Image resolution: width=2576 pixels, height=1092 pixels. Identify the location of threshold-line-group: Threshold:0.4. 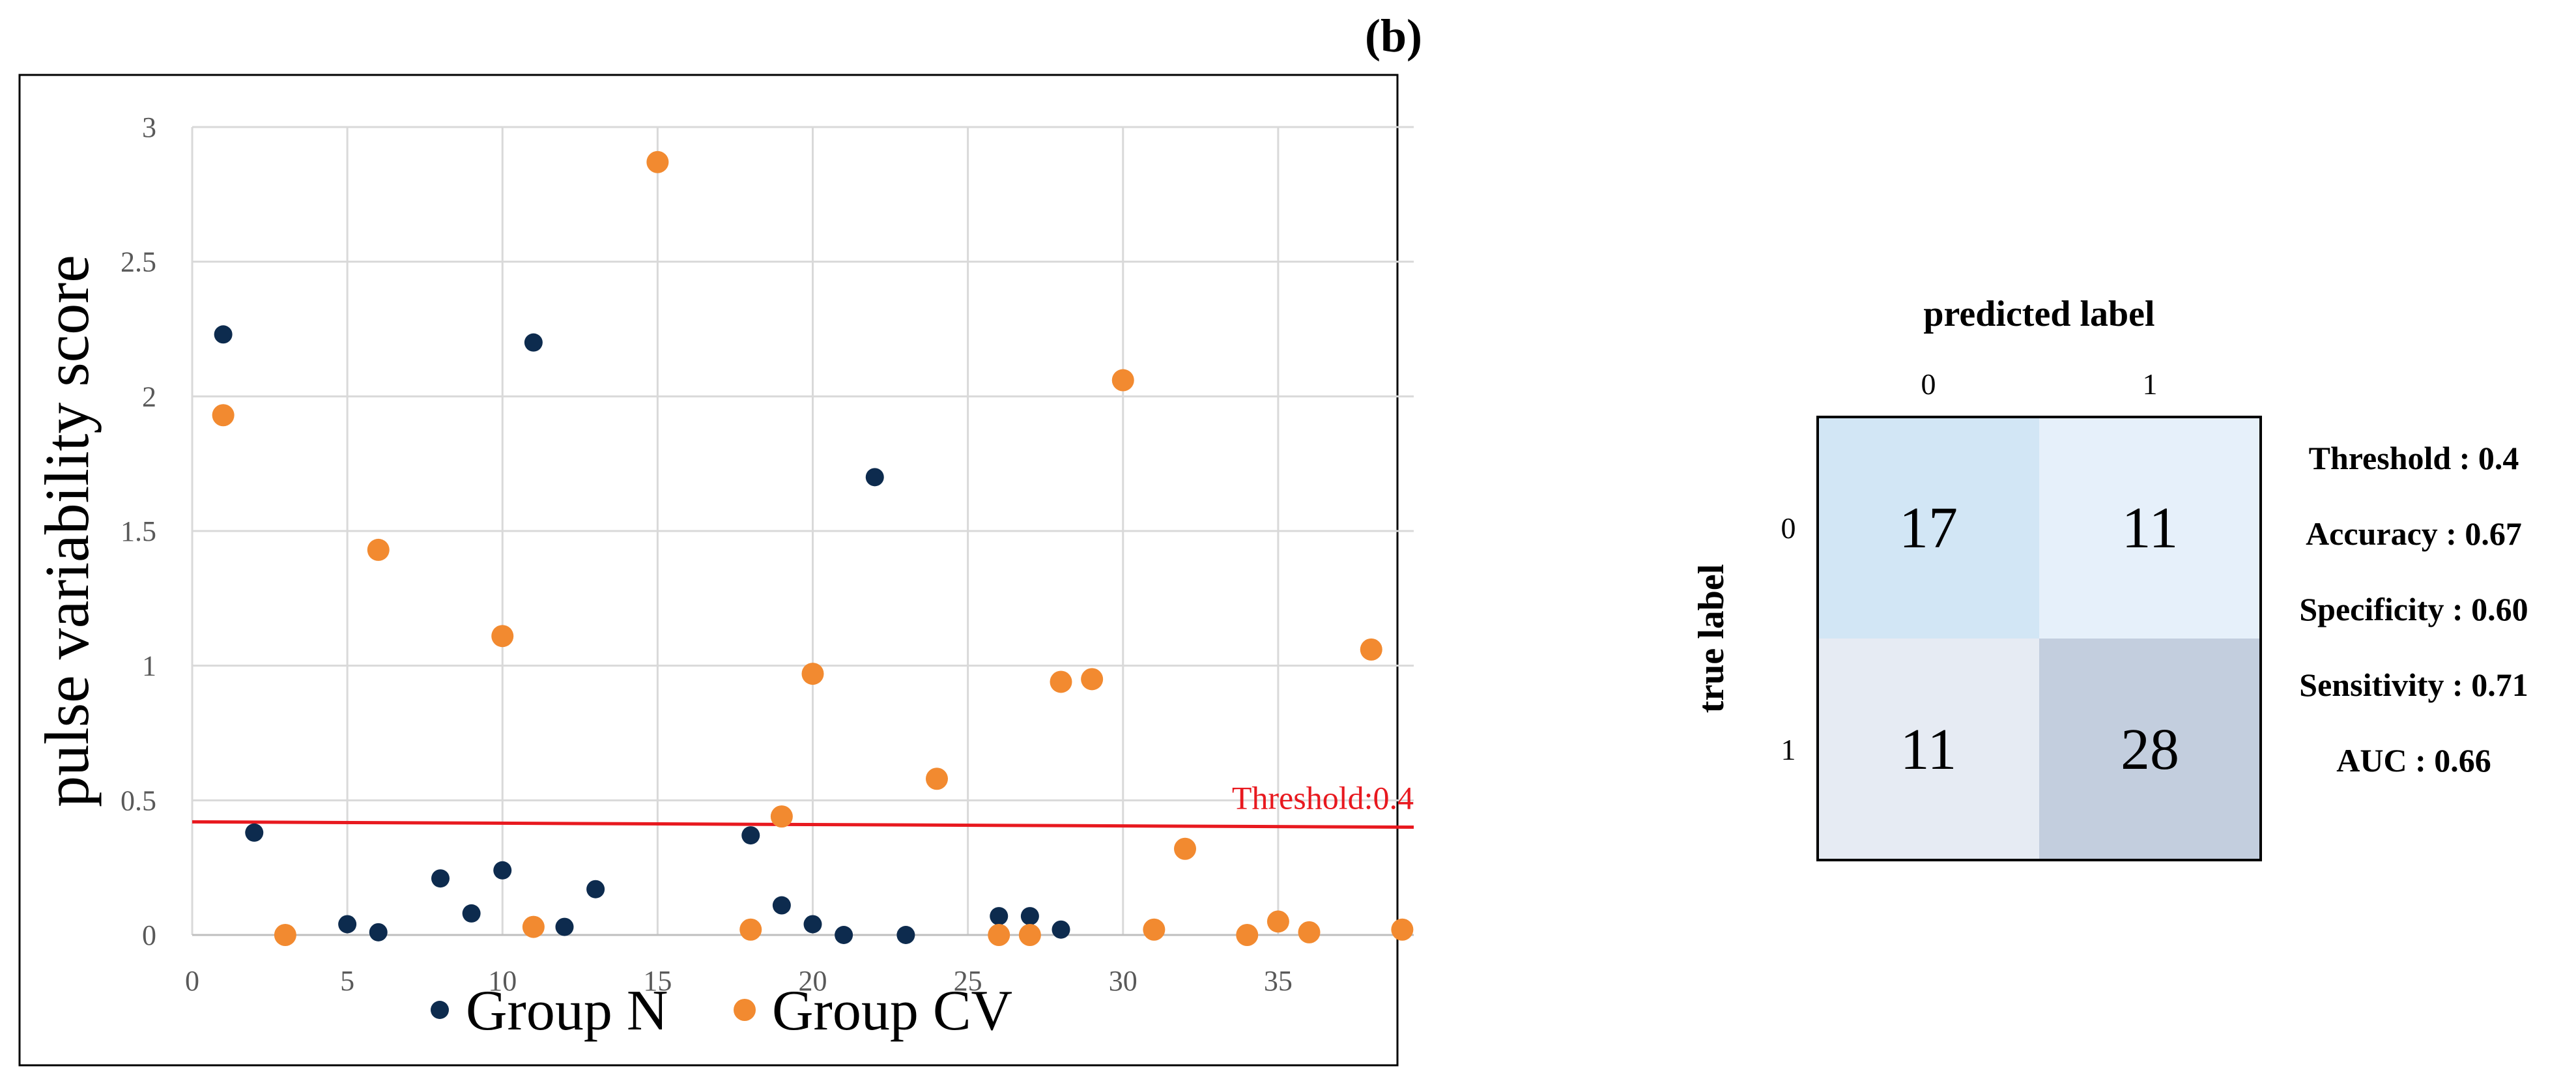
(803, 804).